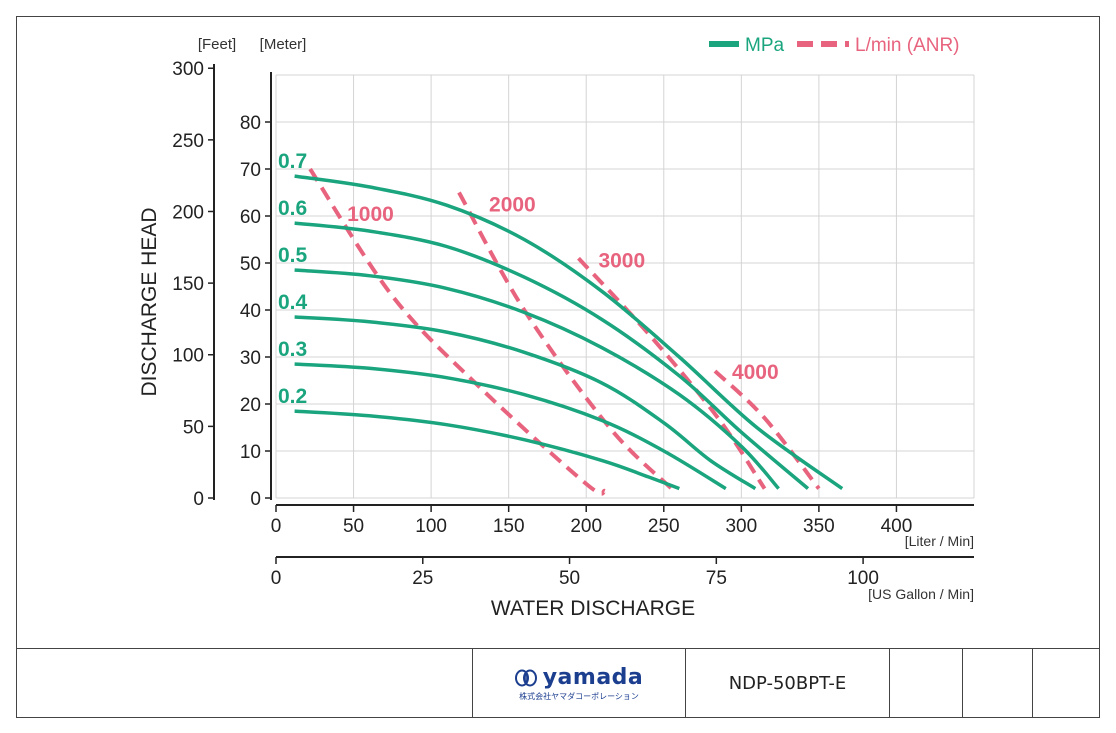  What do you see at coordinates (292, 208) in the screenshot?
I see `pressure-curve-label: 0.6` at bounding box center [292, 208].